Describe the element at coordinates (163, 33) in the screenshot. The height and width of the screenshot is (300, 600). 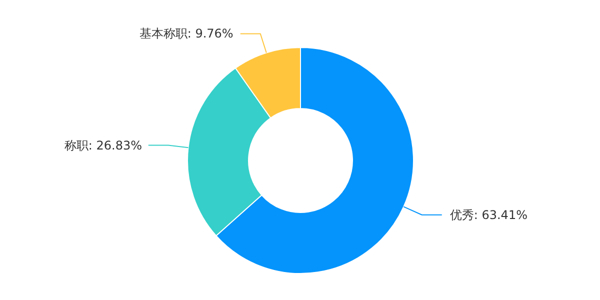
I see `slice-label: 基本称职` at that location.